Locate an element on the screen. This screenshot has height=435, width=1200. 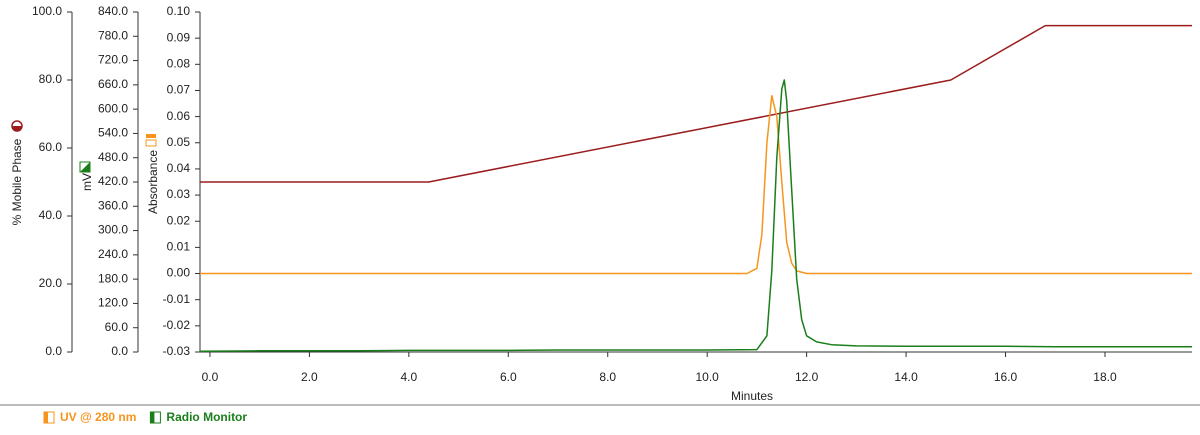
y-tick-label: 0.06 is located at coordinates (179, 116).